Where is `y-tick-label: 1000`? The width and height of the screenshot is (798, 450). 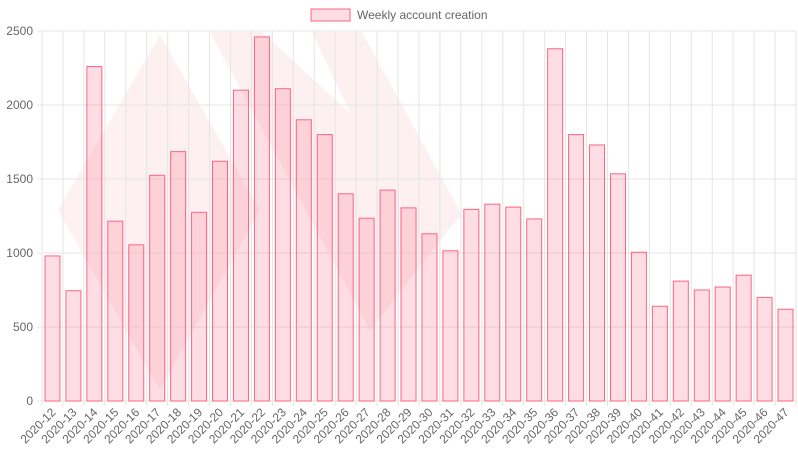
y-tick-label: 1000 is located at coordinates (19, 253).